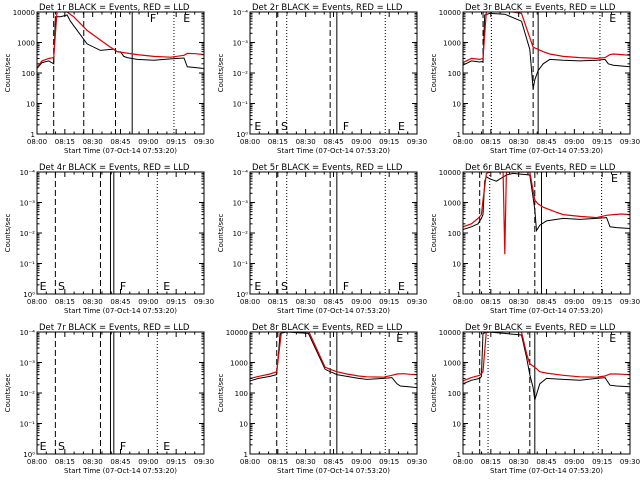 This screenshot has width=640, height=480. Describe the element at coordinates (540, 168) in the screenshot. I see `panel-title: Det 6r BLACK = Events, RED = LLD` at that location.